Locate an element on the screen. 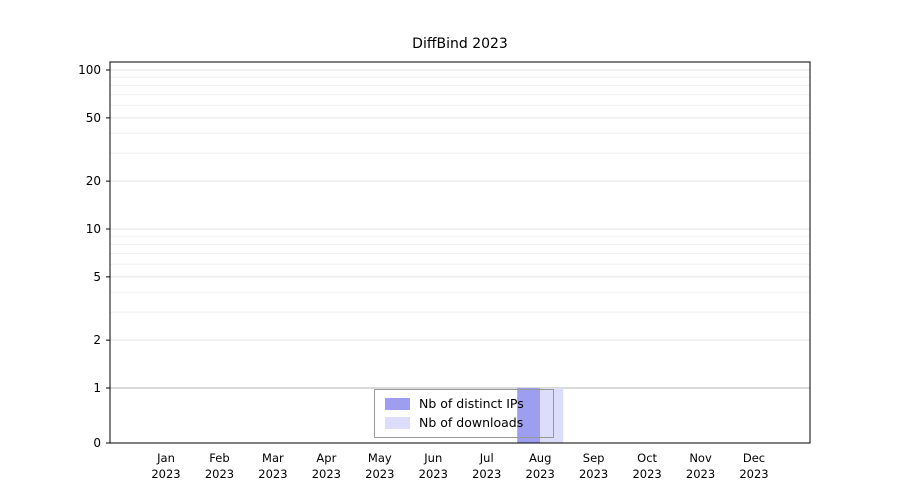 The width and height of the screenshot is (900, 500). y-tick-label: 10 is located at coordinates (93, 229).